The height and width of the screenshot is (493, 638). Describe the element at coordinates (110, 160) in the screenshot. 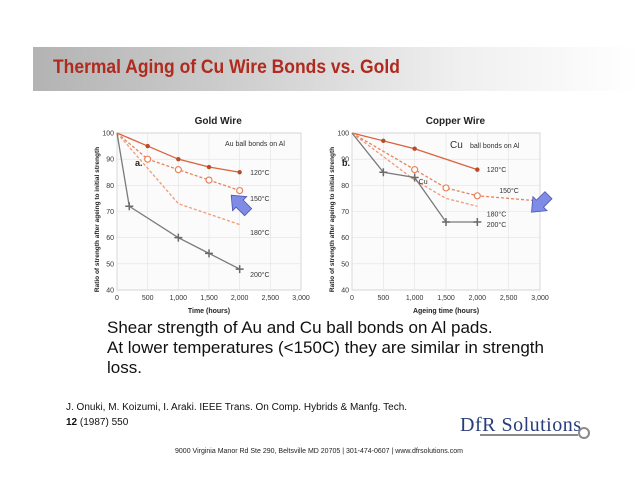

I see `chart1-ytick-label: 90` at that location.